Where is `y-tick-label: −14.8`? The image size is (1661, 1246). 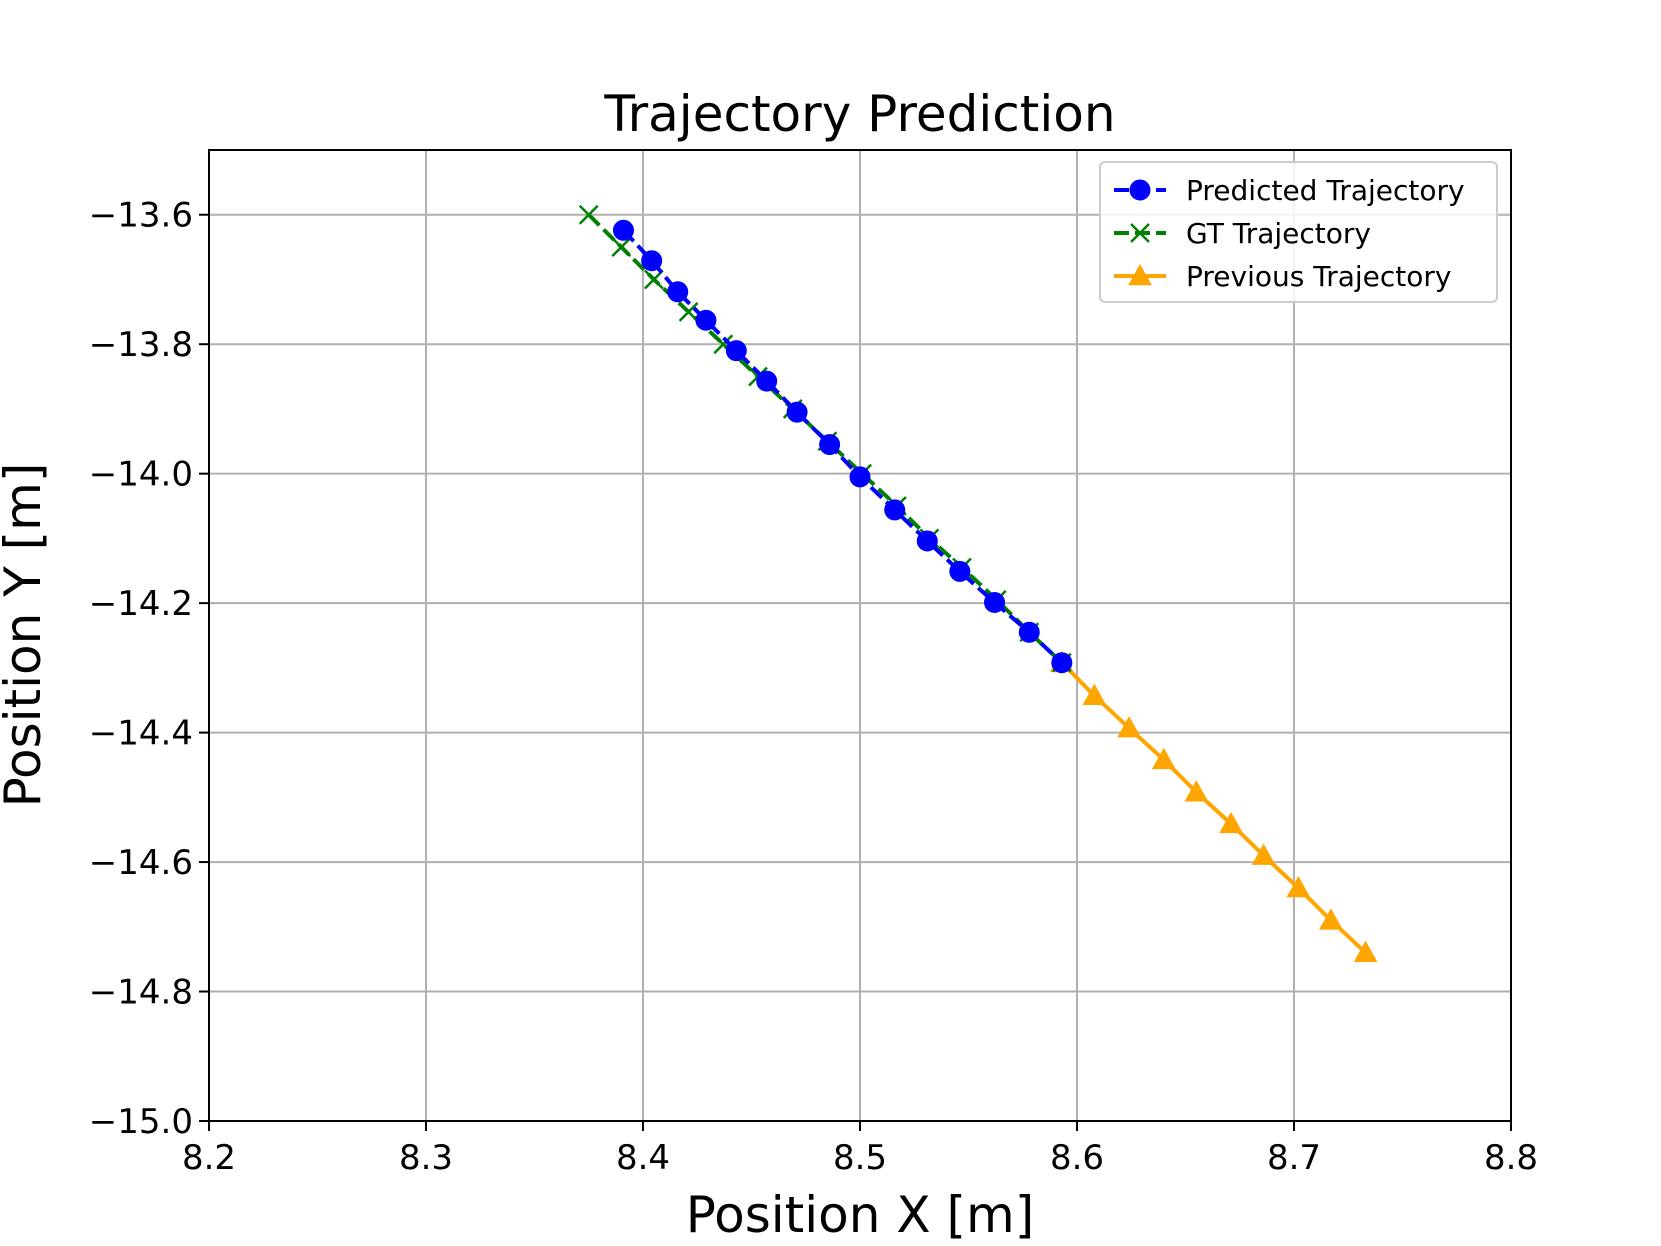 y-tick-label: −14.8 is located at coordinates (141, 993).